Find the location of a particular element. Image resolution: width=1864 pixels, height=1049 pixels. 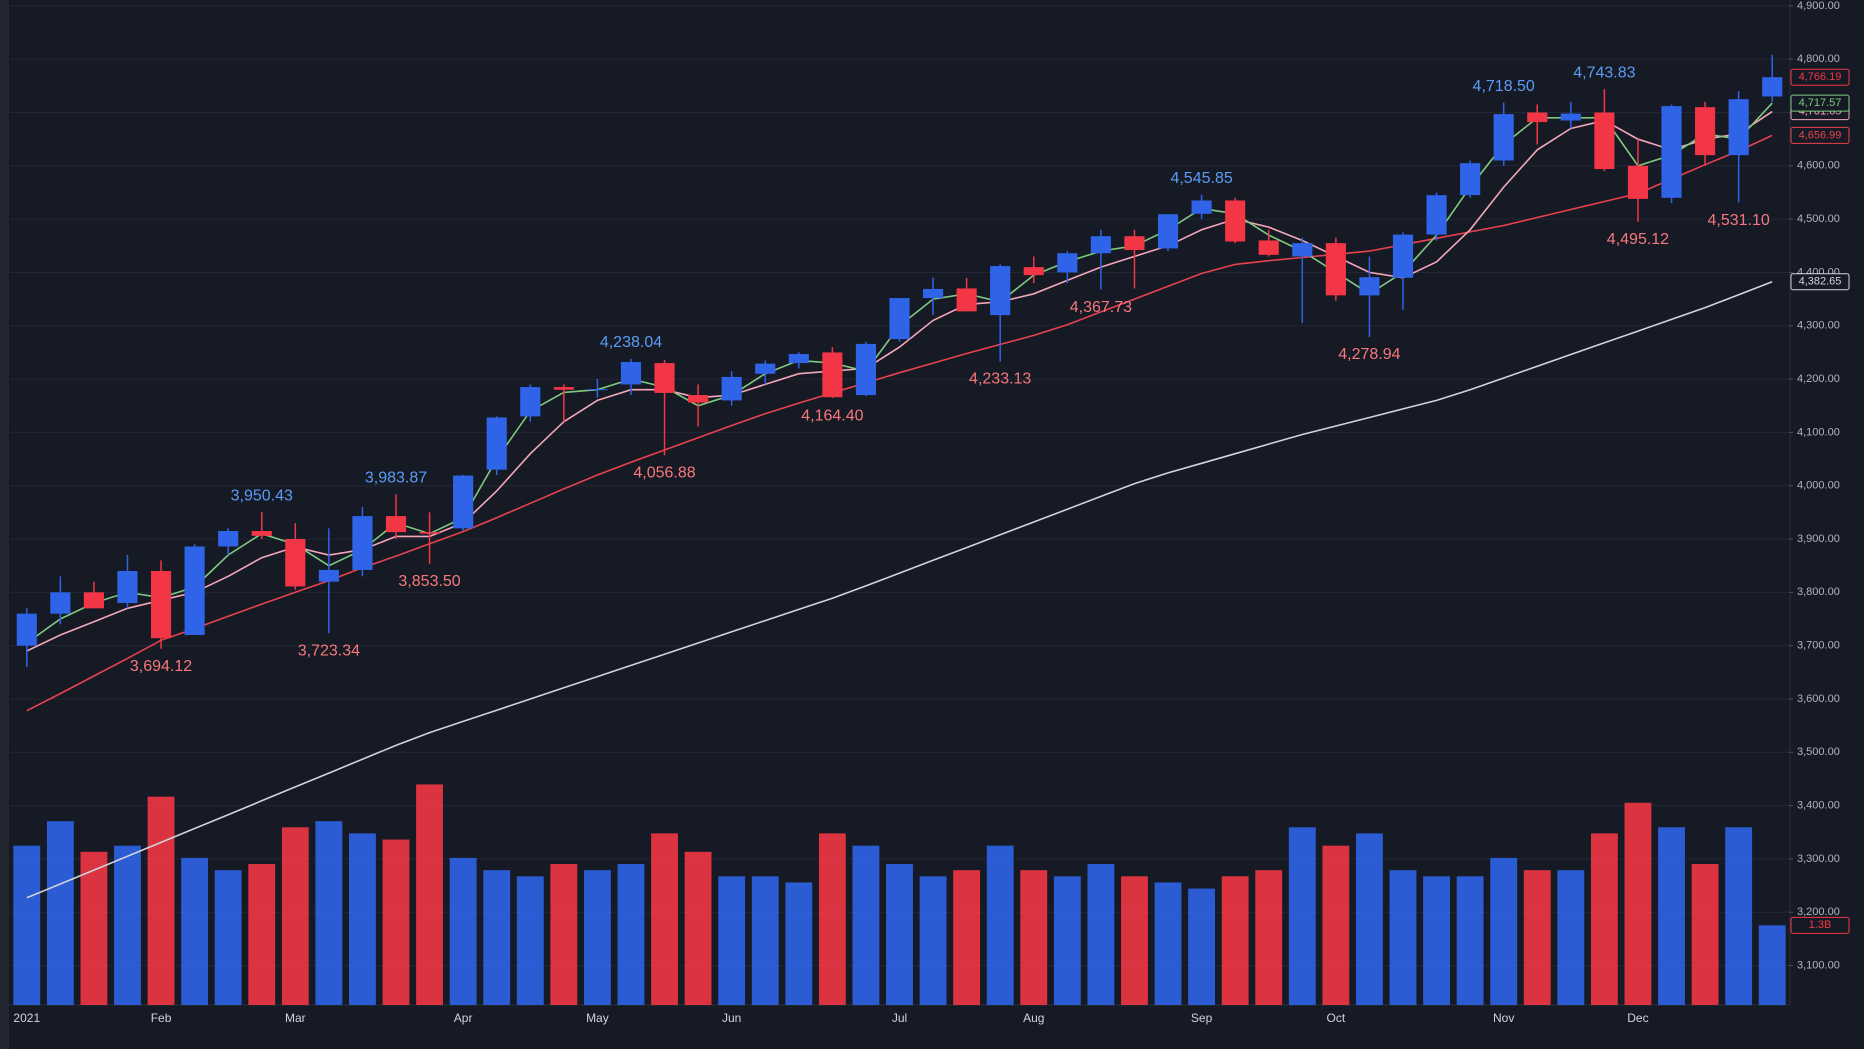

price-tag-label: 1.3B is located at coordinates (1820, 925).